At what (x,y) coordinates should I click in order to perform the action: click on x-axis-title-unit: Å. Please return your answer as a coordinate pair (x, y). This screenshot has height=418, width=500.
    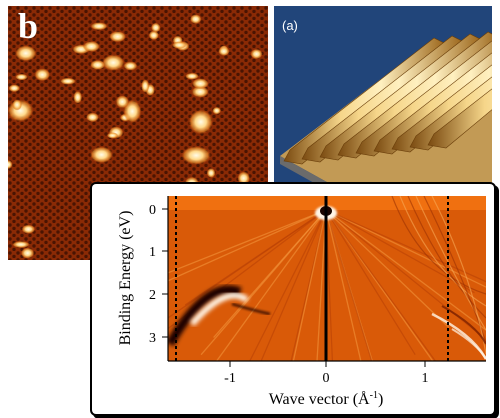
    Looking at the image, I should click on (364, 399).